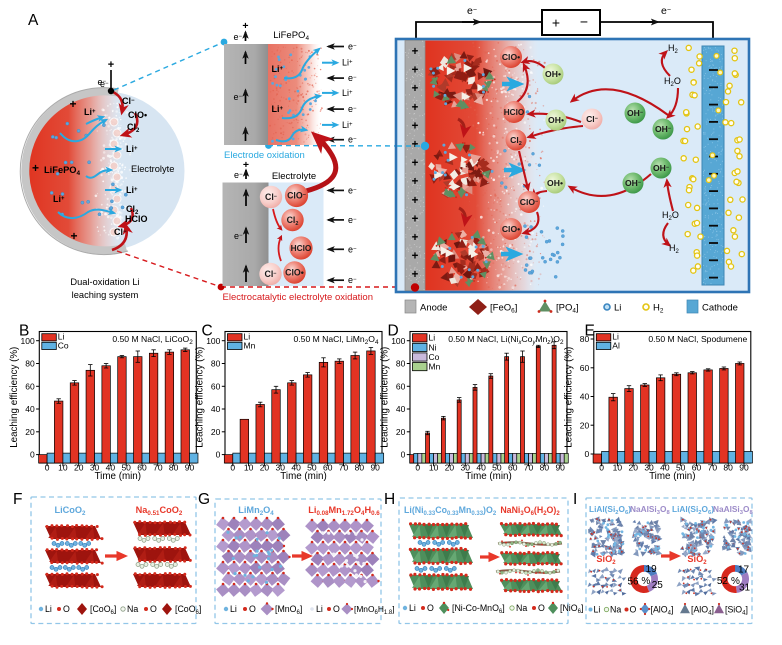  What do you see at coordinates (529, 202) in the screenshot?
I see `svg-text: ClO−` at bounding box center [529, 202].